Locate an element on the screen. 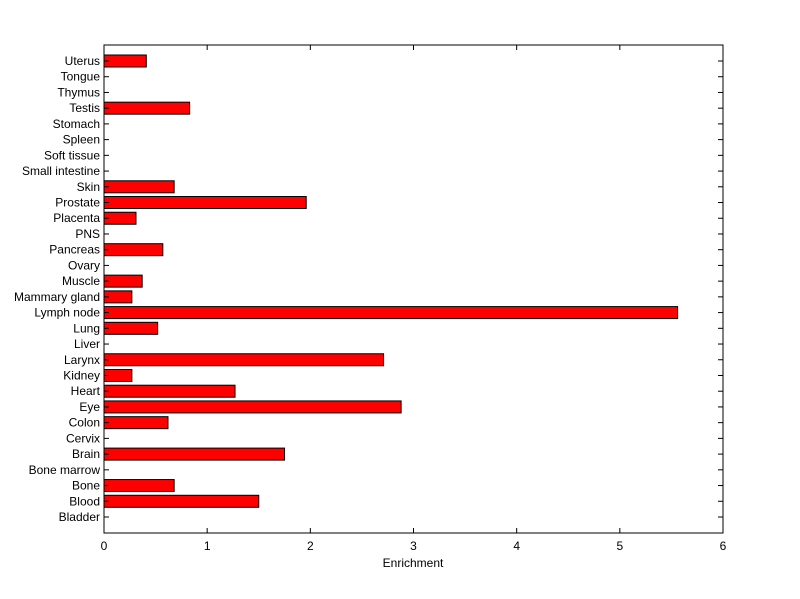  x-tick-label: 2 is located at coordinates (310, 546).